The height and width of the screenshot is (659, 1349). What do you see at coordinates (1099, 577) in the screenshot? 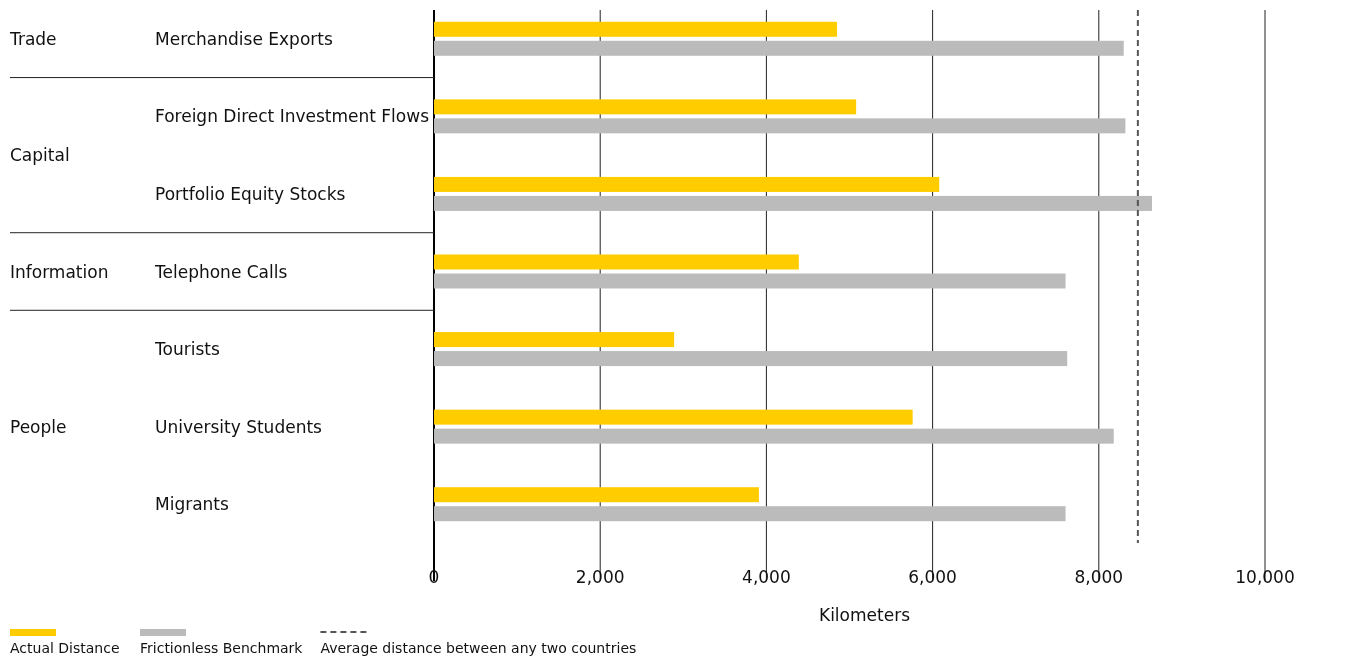
I see `x-tick-label: 8,000` at bounding box center [1099, 577].